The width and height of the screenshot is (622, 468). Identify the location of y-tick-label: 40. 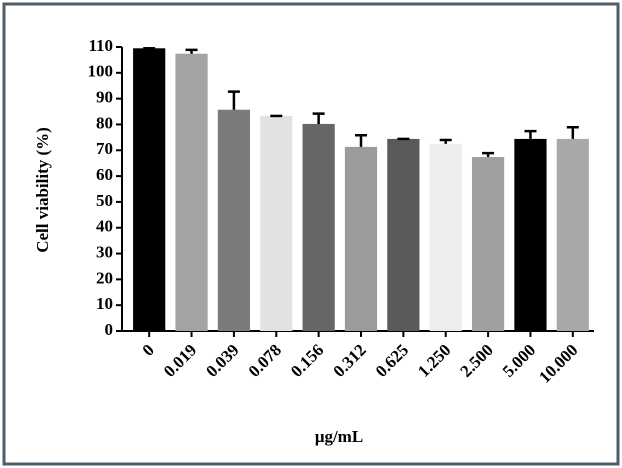
(104, 226).